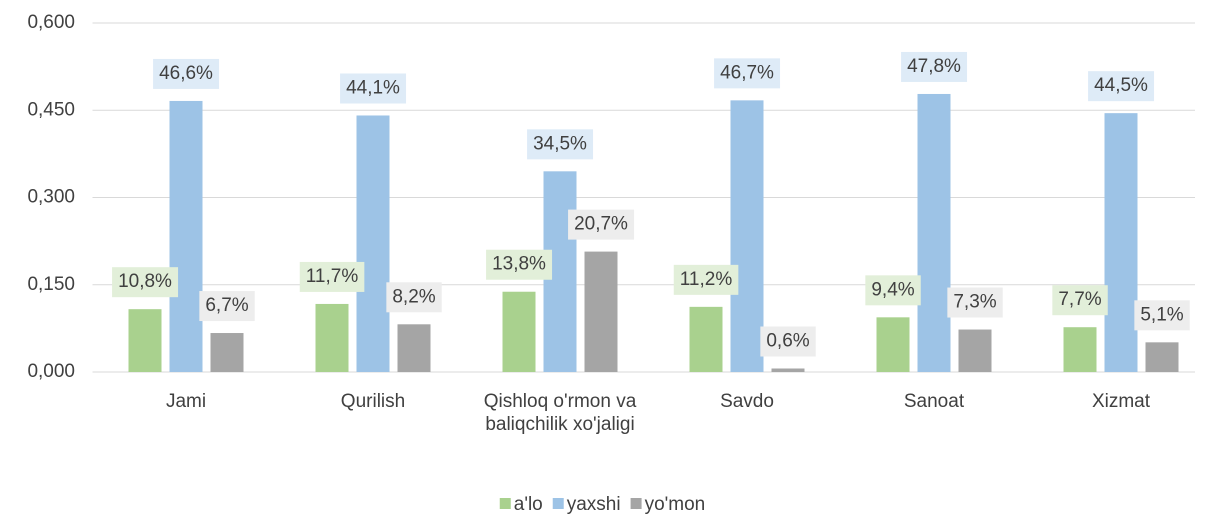 The height and width of the screenshot is (517, 1205). Describe the element at coordinates (560, 413) in the screenshot. I see `x-tick-label: Qishloq o'rmon va baliqchilik xo'jaligi` at that location.